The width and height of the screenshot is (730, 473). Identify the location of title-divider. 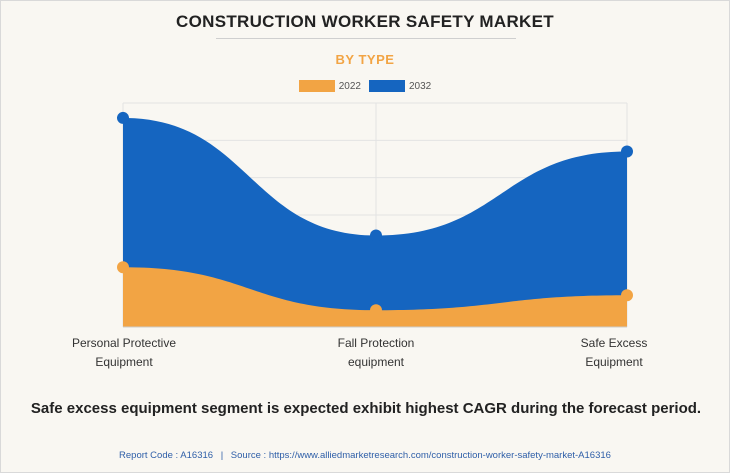
(366, 38).